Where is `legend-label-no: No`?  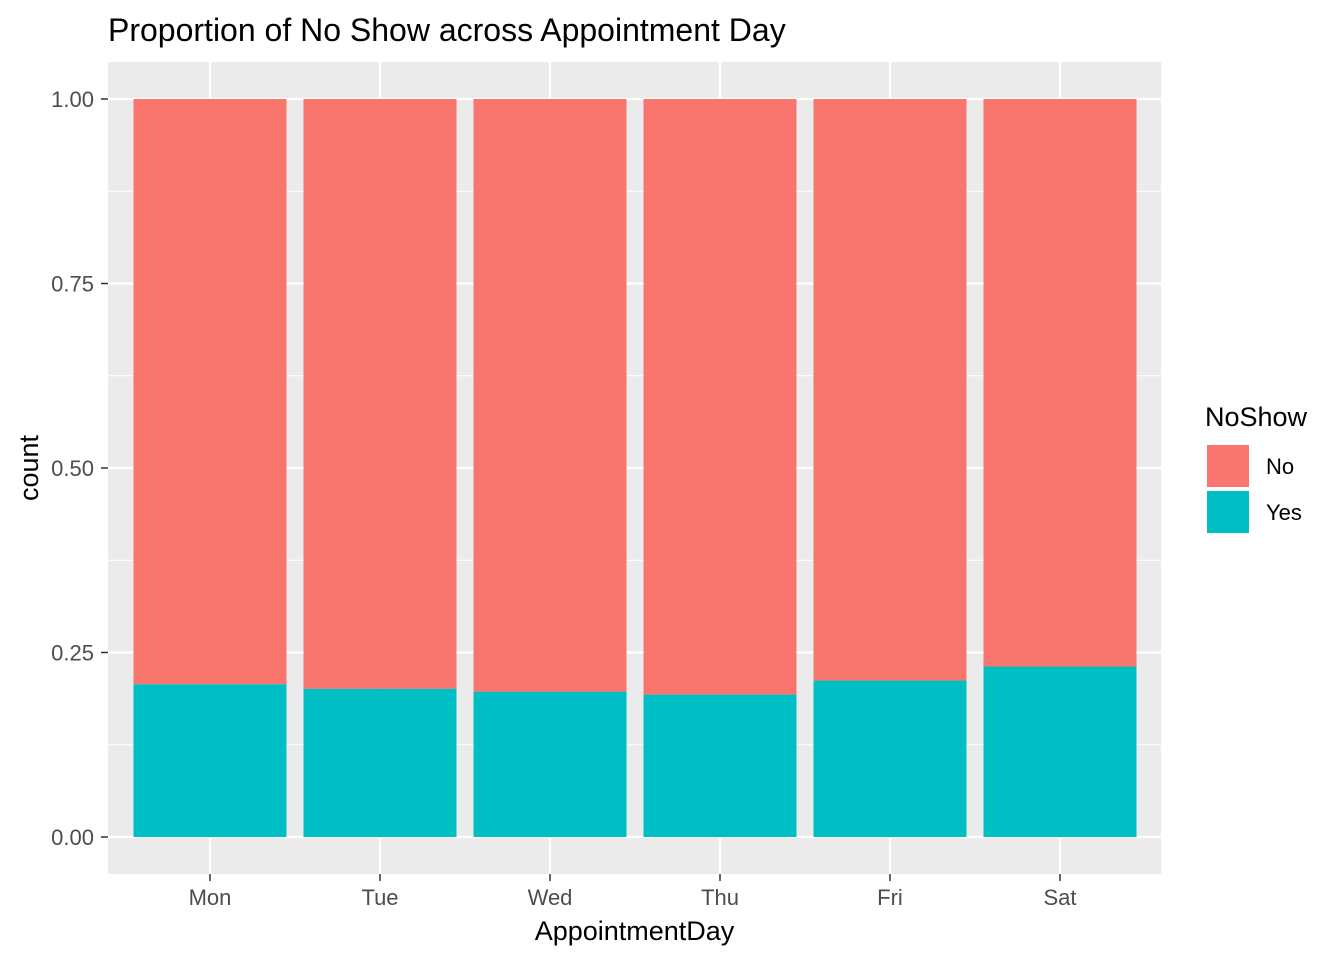 legend-label-no: No is located at coordinates (1280, 466).